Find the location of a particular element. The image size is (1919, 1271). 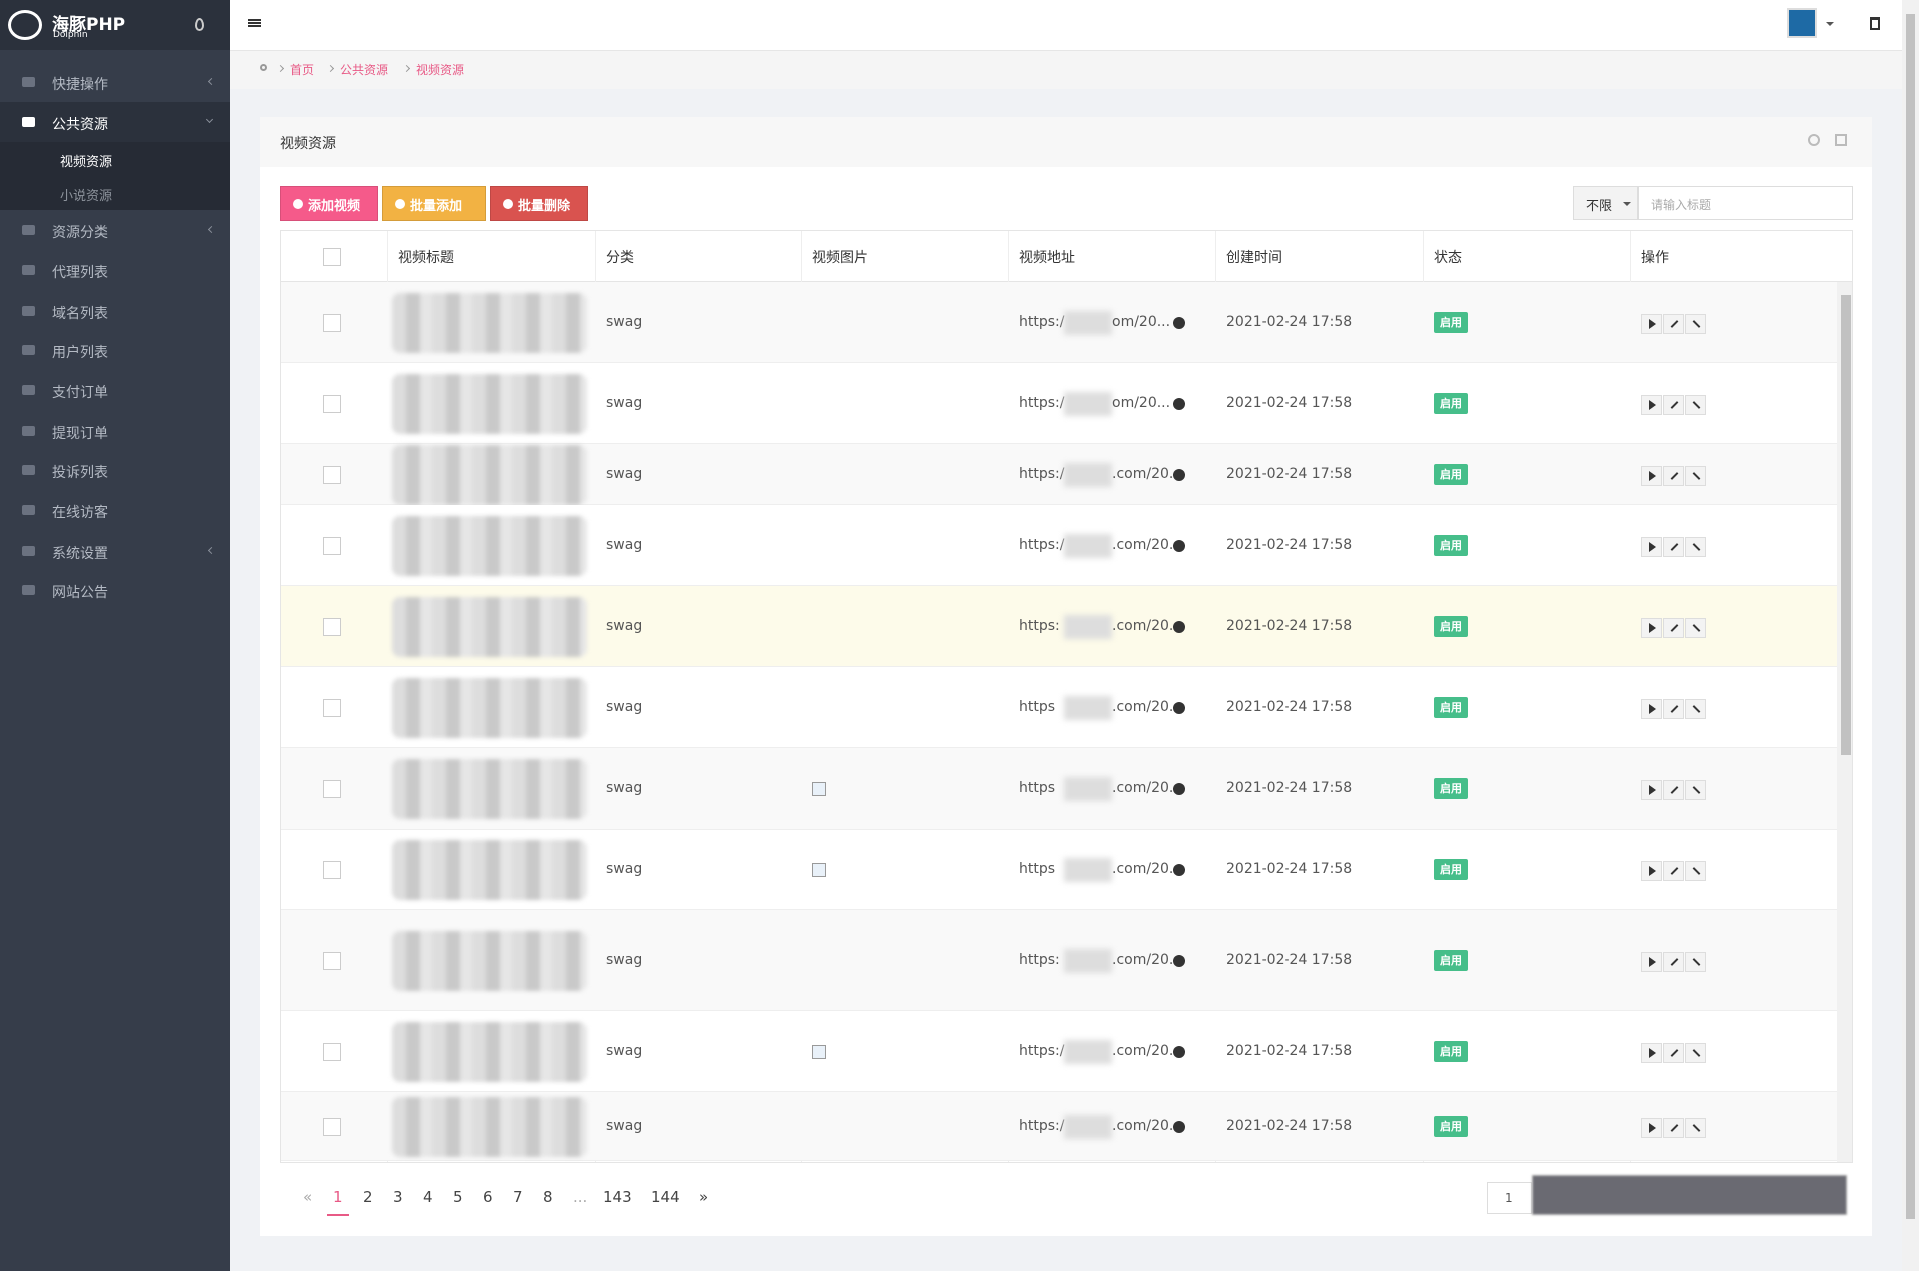

page-link: 143 is located at coordinates (617, 1198).